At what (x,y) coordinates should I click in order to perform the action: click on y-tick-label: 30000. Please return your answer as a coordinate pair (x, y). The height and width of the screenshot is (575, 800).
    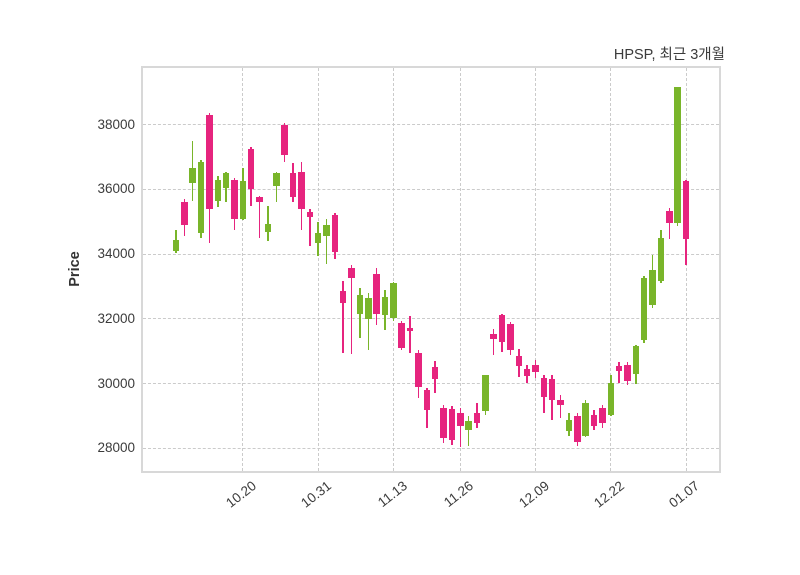
    Looking at the image, I should click on (116, 383).